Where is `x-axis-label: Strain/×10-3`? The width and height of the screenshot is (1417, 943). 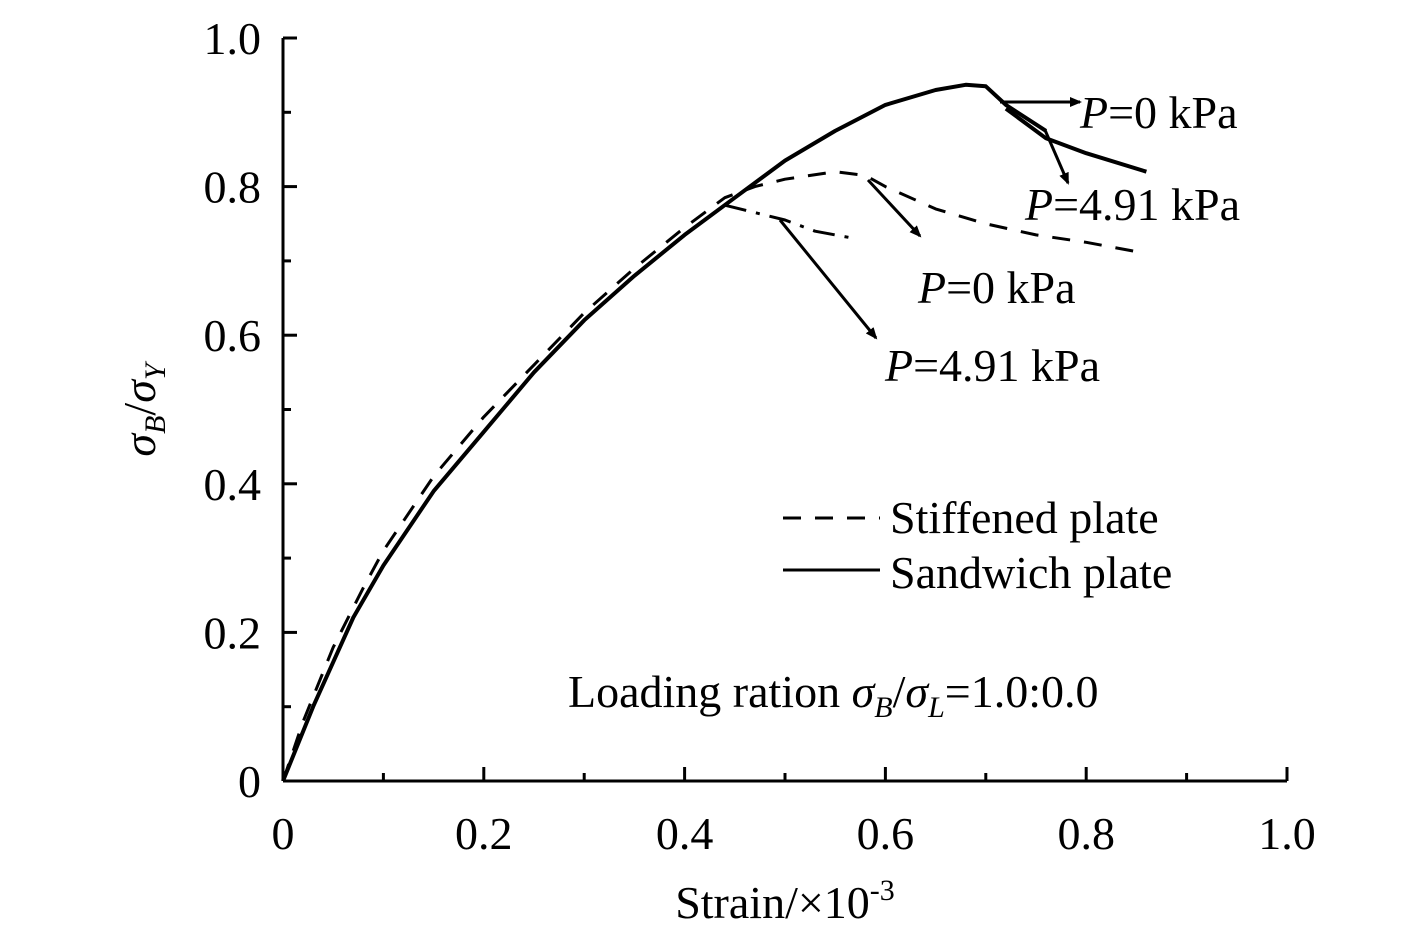 x-axis-label: Strain/×10-3 is located at coordinates (785, 901).